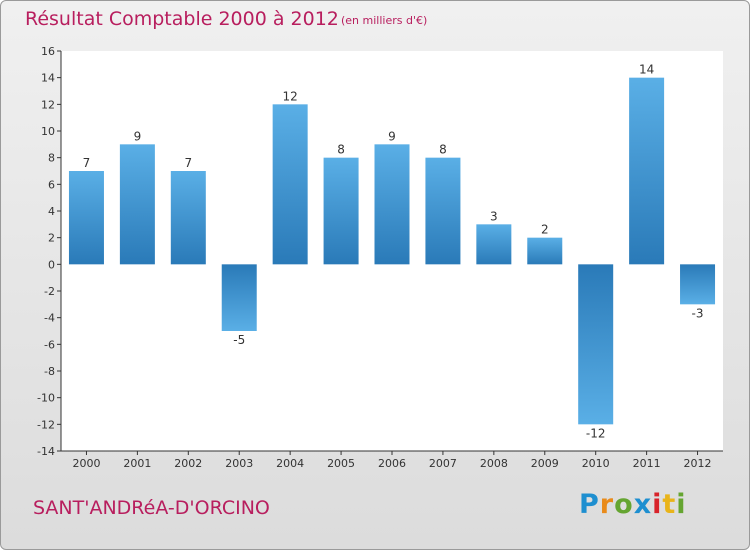 This screenshot has width=750, height=550. What do you see at coordinates (48, 51) in the screenshot?
I see `y-tick-label: 16` at bounding box center [48, 51].